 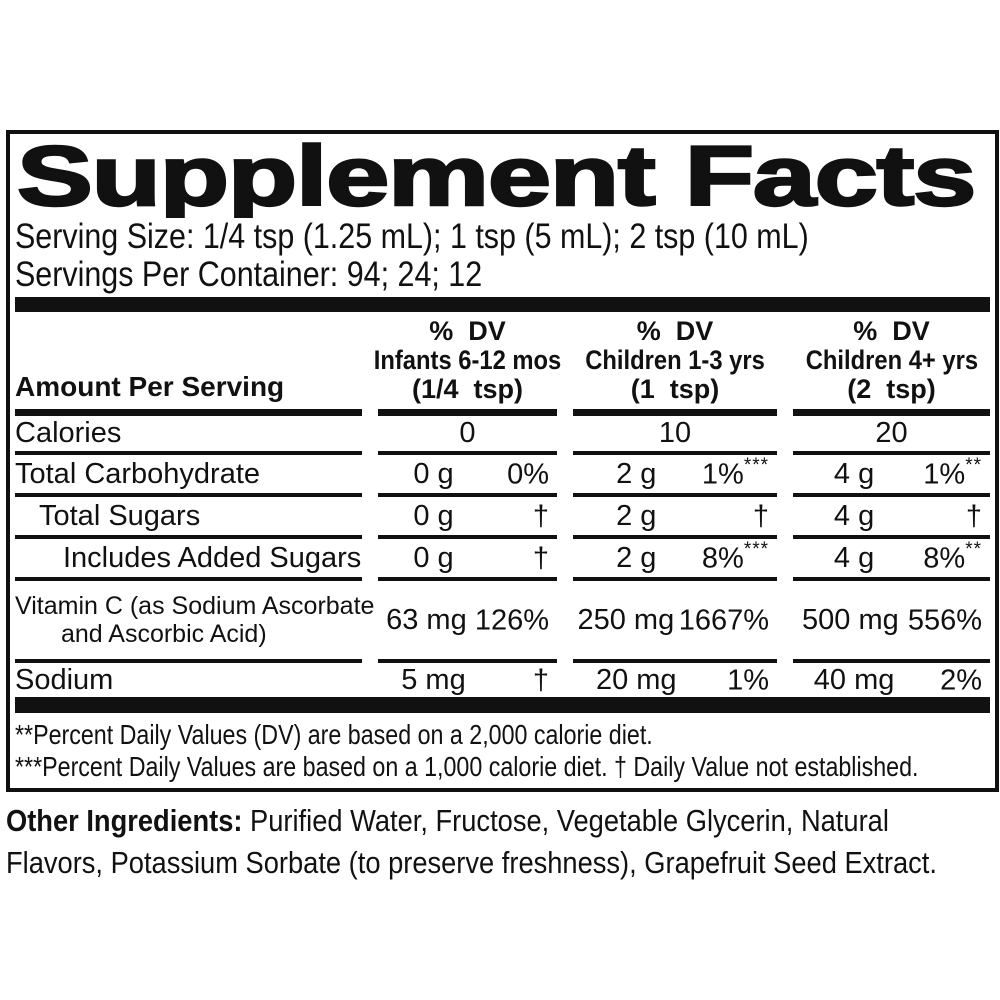 What do you see at coordinates (854, 679) in the screenshot?
I see `amount: 40 mg` at bounding box center [854, 679].